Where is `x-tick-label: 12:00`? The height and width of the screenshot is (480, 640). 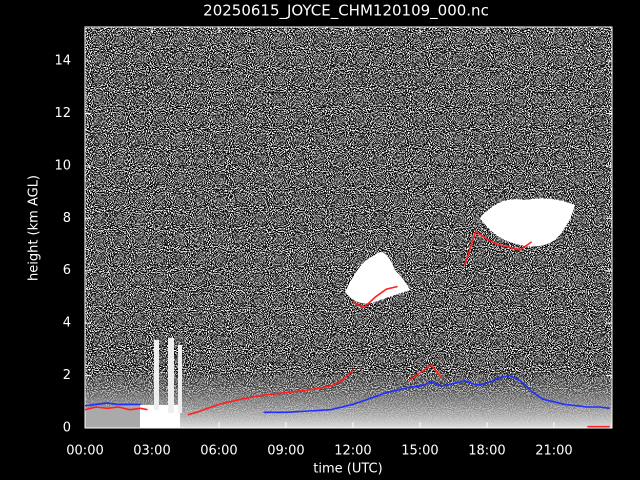 x-tick-label: 12:00 is located at coordinates (352, 451).